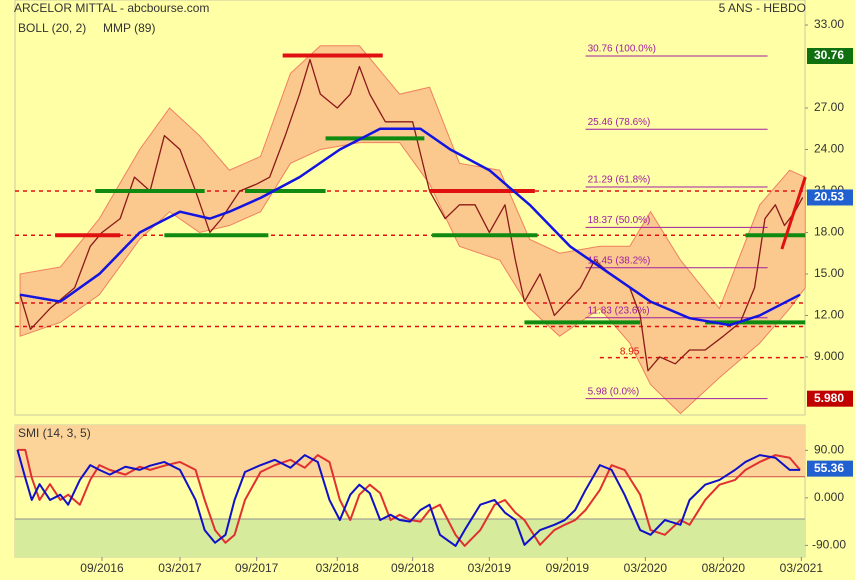 The image size is (855, 580). What do you see at coordinates (630, 351) in the screenshot?
I see `level-label: 8.95` at bounding box center [630, 351].